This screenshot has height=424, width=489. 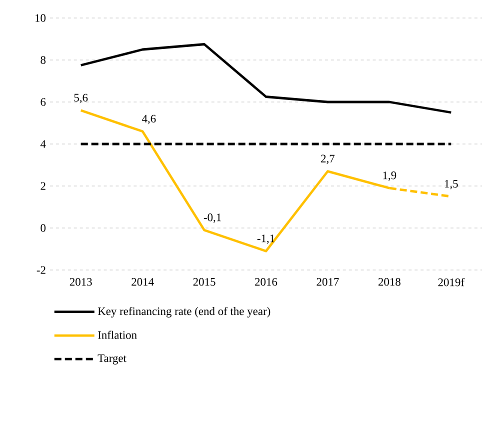 What do you see at coordinates (43, 144) in the screenshot?
I see `y-tick-label: 4` at bounding box center [43, 144].